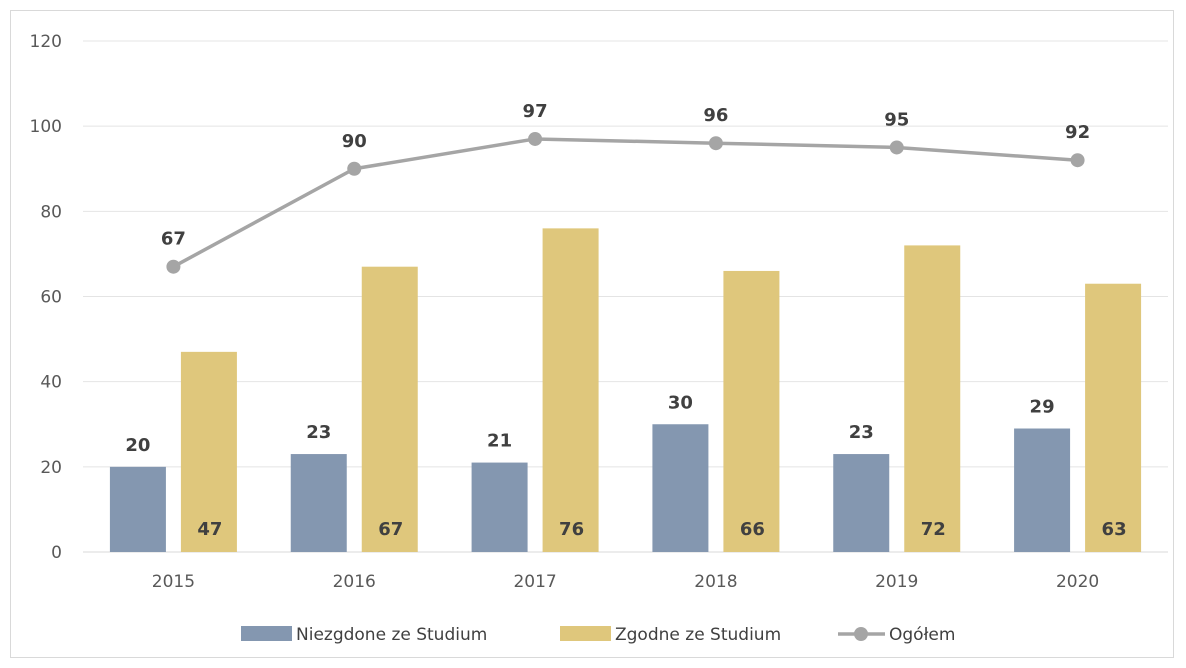  Describe the element at coordinates (1113, 417) in the screenshot. I see `bar-zgodne-2020` at that location.